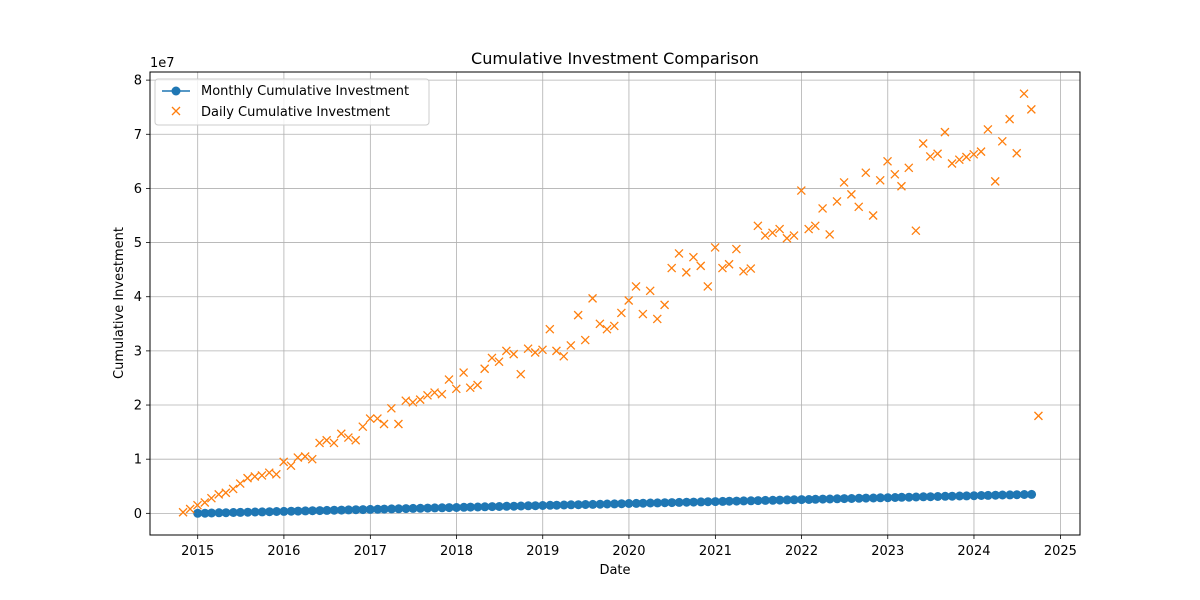  Describe the element at coordinates (887, 551) in the screenshot. I see `x-tick-label: 2023` at that location.